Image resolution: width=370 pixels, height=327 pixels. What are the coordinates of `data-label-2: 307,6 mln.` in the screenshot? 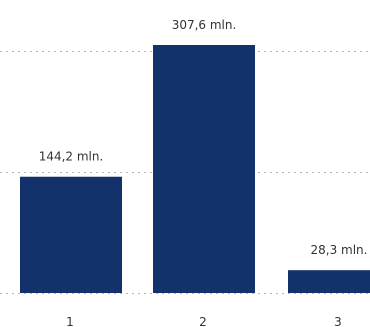 It's located at (204, 25).